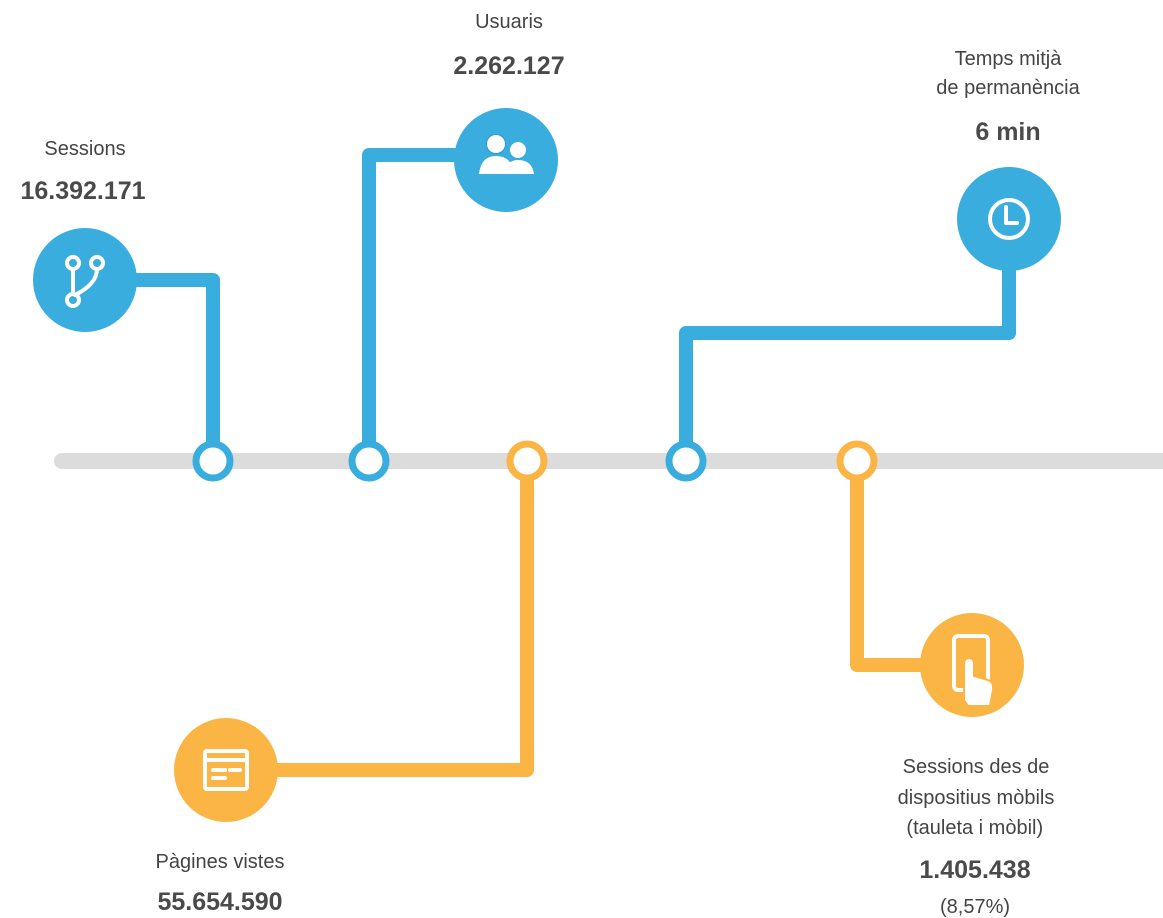 This screenshot has width=1163, height=918. Describe the element at coordinates (1007, 132) in the screenshot. I see `metric-value: 6 min` at that location.